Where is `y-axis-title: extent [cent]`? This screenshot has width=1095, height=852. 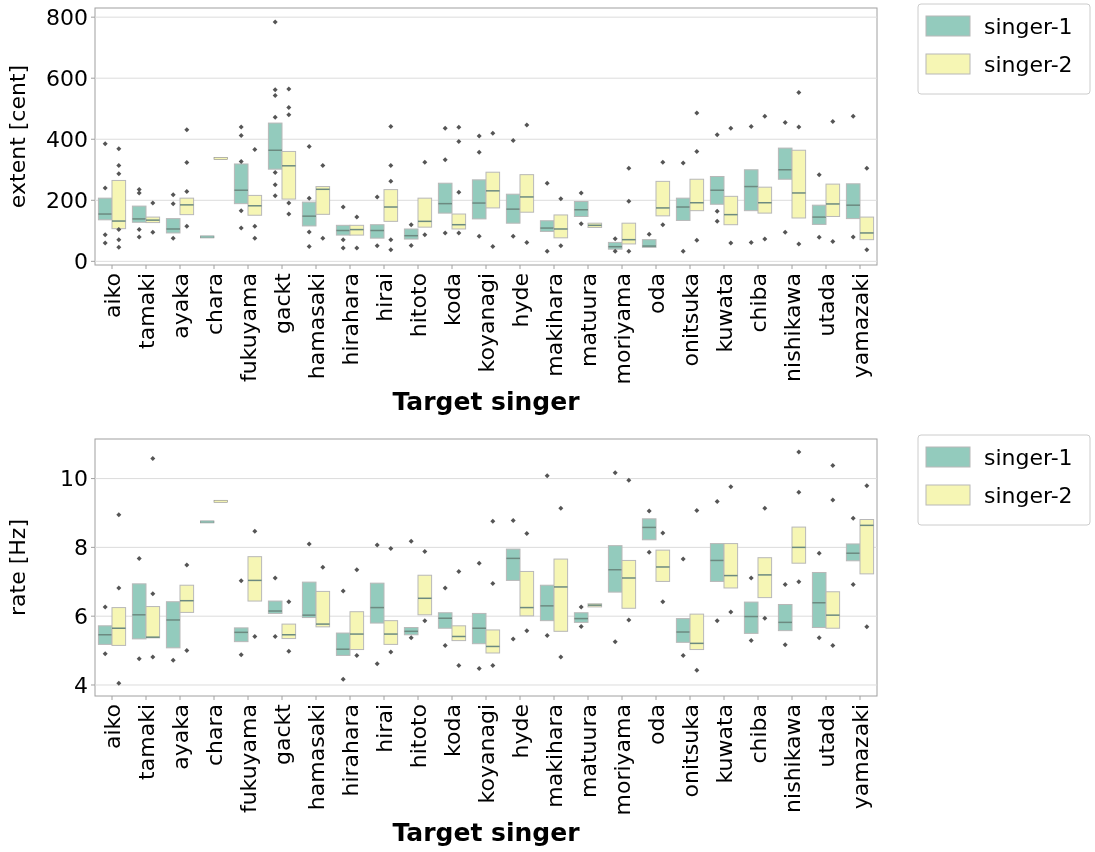
y-axis-title: extent [cent] is located at coordinates (17, 136).